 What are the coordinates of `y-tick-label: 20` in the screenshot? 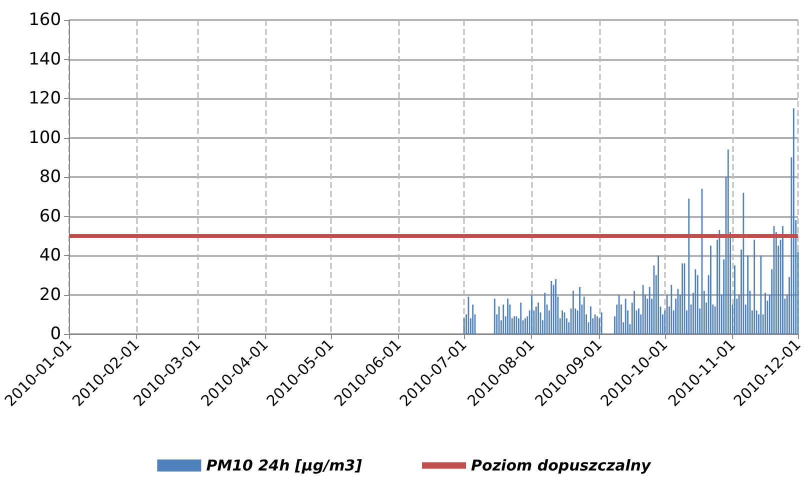 It's located at (50, 294).